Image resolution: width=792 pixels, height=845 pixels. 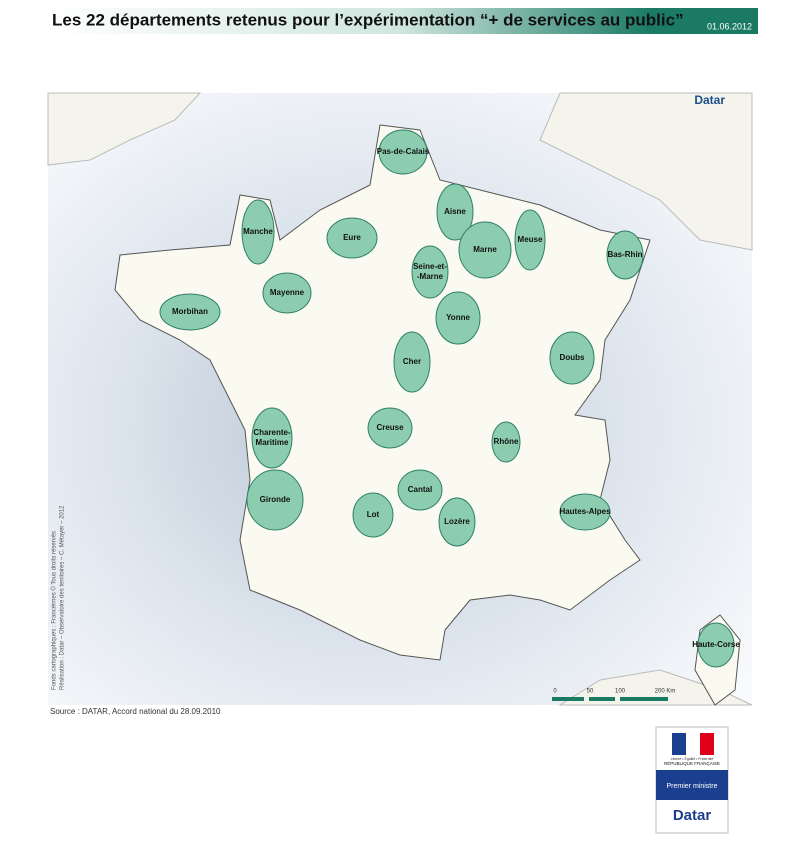 What do you see at coordinates (272, 432) in the screenshot?
I see `department-label: Charente-` at bounding box center [272, 432].